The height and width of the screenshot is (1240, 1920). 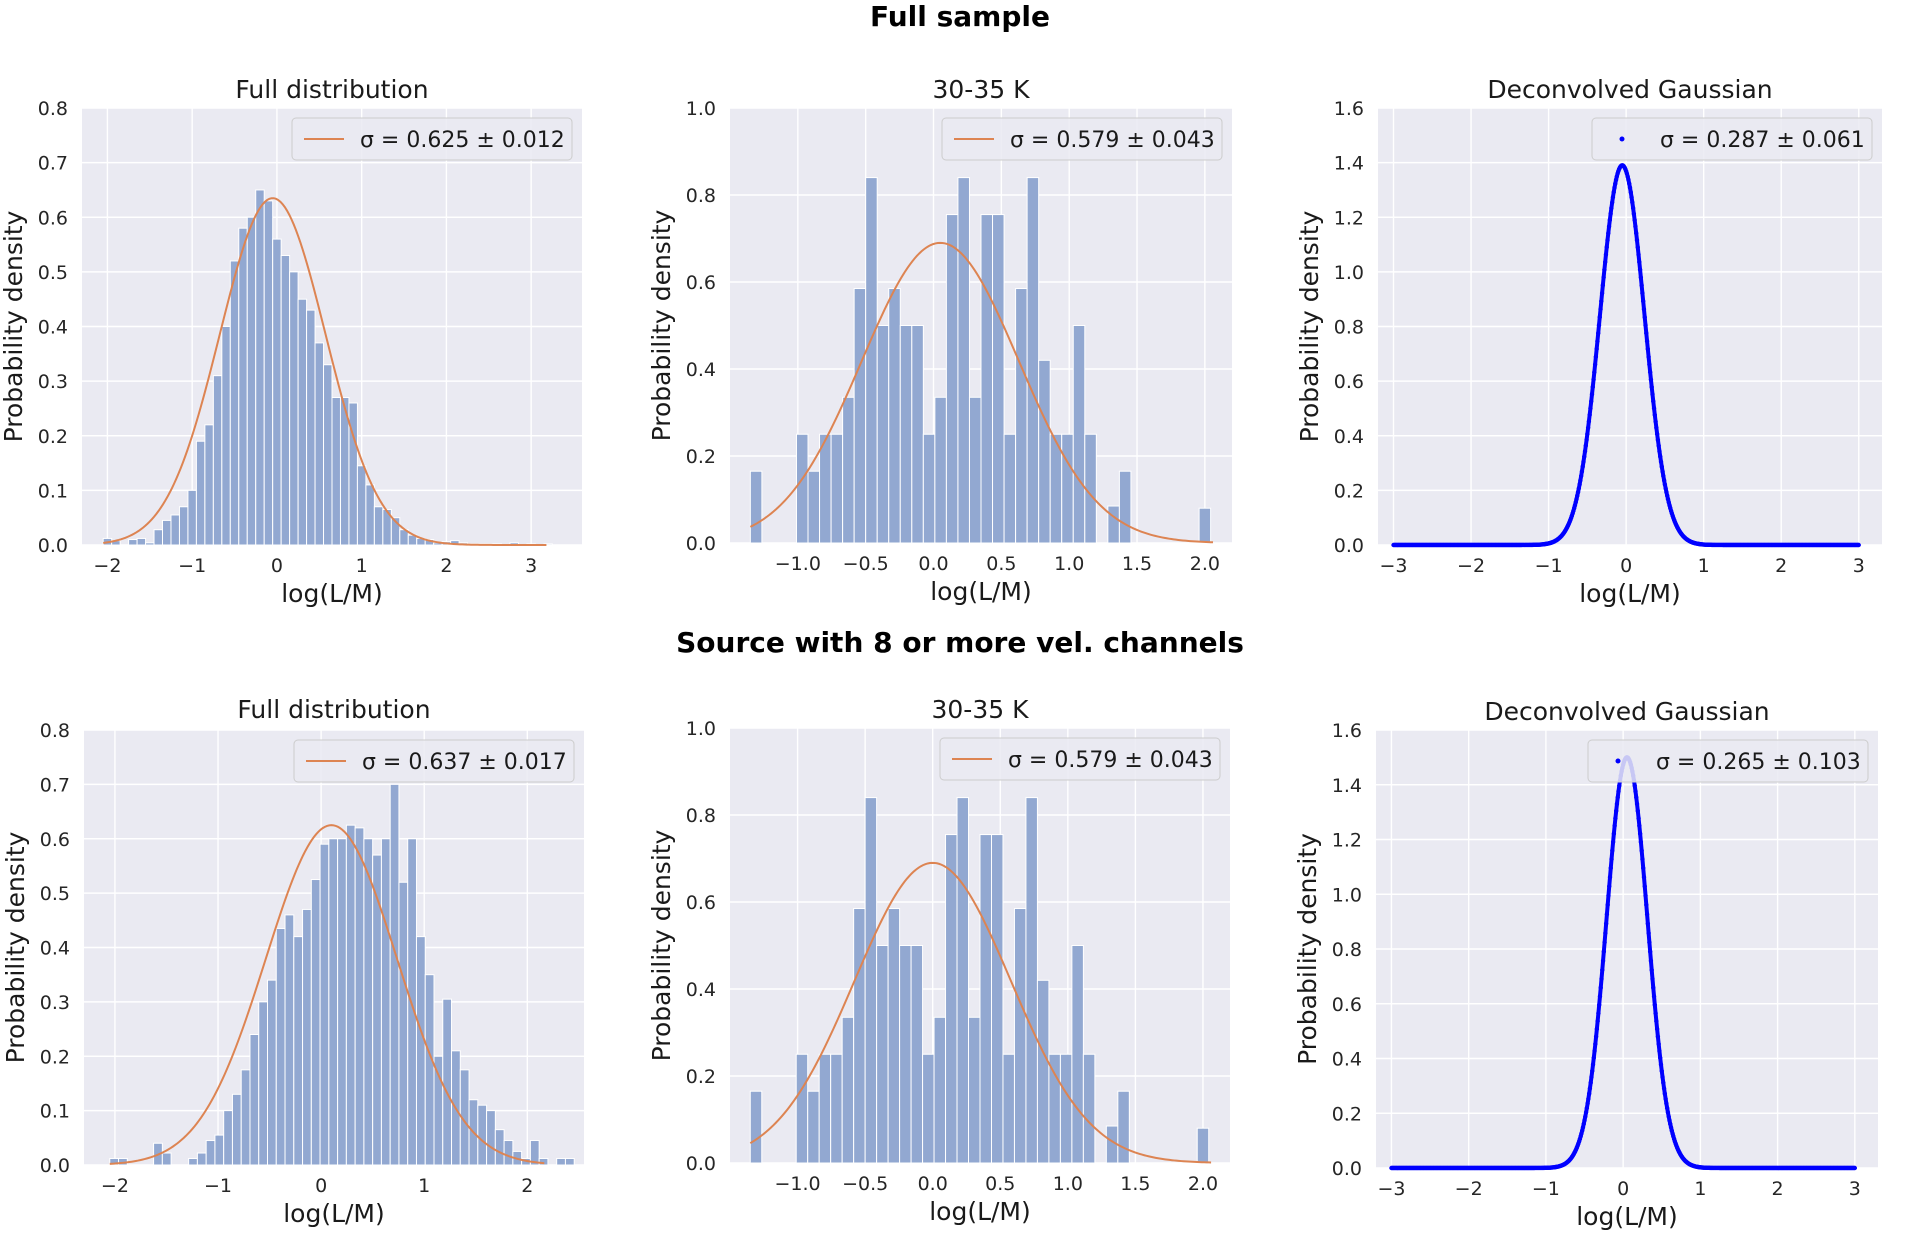 What do you see at coordinates (982, 89) in the screenshot?
I see `panel-title: 30-35 K` at bounding box center [982, 89].